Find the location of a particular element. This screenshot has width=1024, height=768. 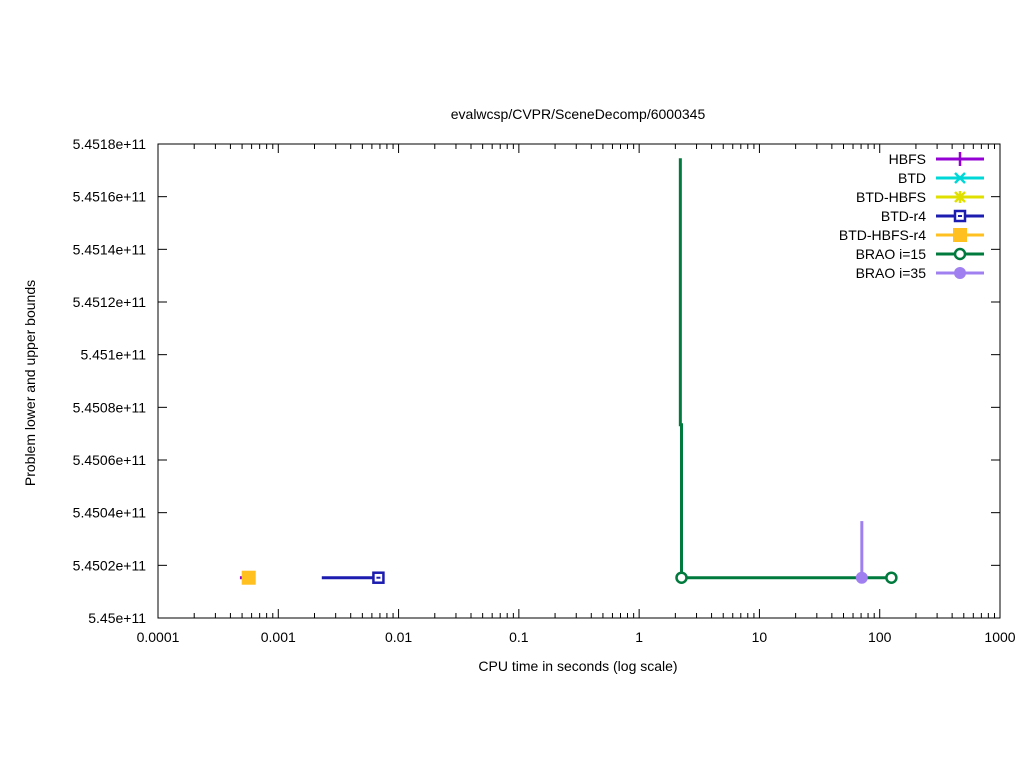

legend-item: BRAO i=35 is located at coordinates (920, 273).